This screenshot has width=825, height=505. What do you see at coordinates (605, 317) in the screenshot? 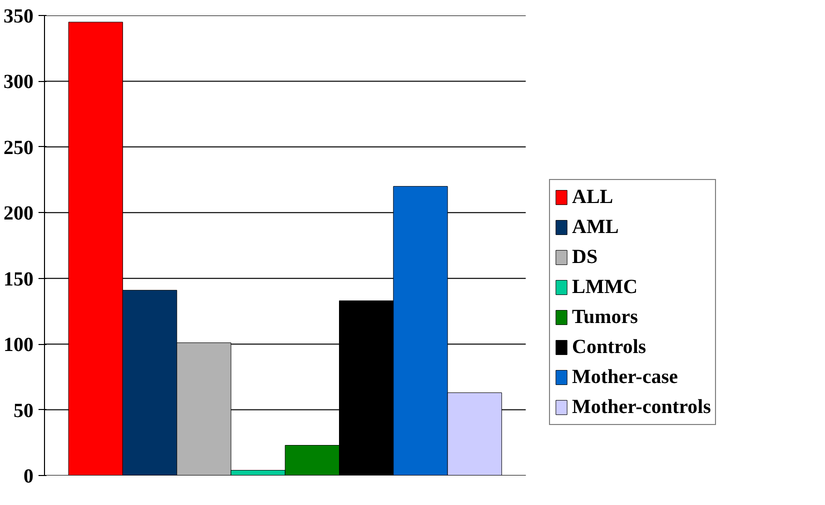
I see `legend-label: Tumors` at bounding box center [605, 317].